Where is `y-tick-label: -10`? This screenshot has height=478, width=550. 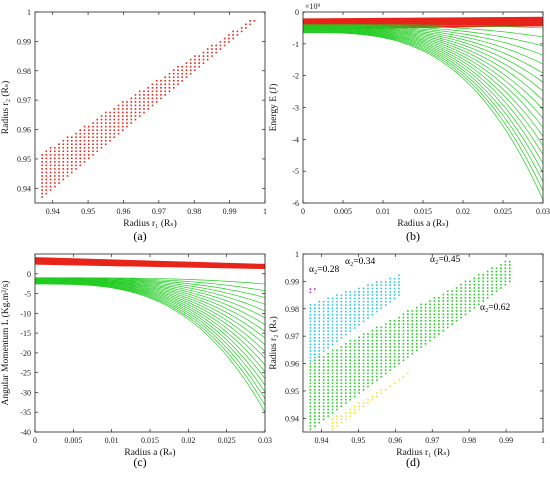
y-tick-label: -10 is located at coordinates (25, 313).